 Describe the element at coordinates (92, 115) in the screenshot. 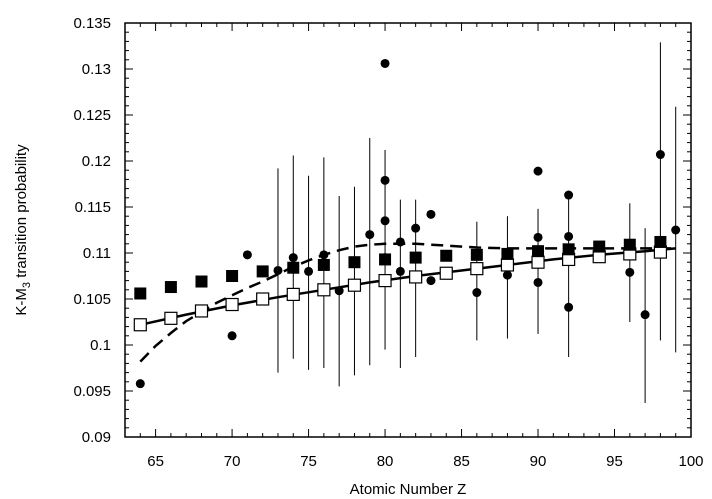

I see `y-tick-label: 0.125` at that location.